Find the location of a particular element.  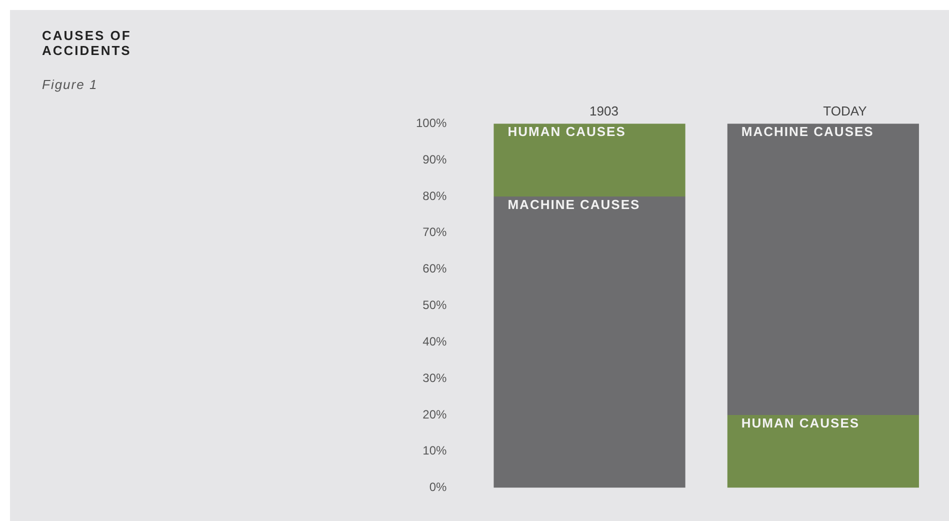

x-tick-label: 1903 is located at coordinates (604, 110).